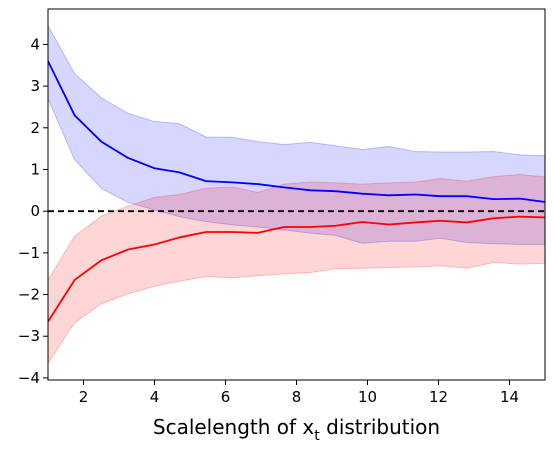 Image resolution: width=554 pixels, height=451 pixels. I want to click on y-tick-label: 0, so click(35, 211).